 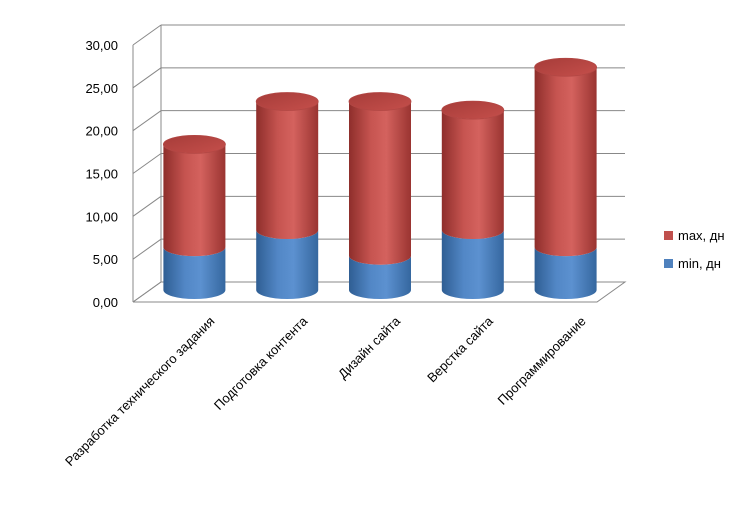 What do you see at coordinates (699, 263) in the screenshot?
I see `legend-label: min, дн` at bounding box center [699, 263].